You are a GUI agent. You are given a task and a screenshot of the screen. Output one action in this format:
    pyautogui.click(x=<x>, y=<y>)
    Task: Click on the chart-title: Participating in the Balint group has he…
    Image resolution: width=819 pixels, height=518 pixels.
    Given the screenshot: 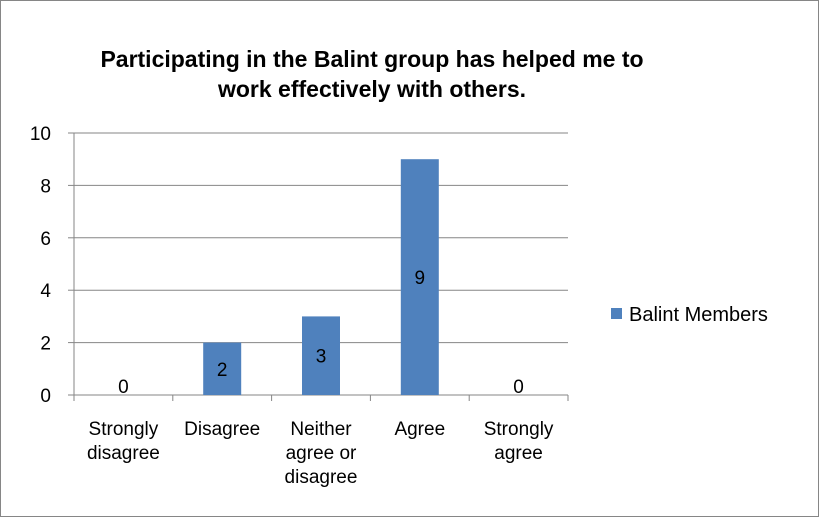 What is the action you would take?
    pyautogui.click(x=371, y=74)
    